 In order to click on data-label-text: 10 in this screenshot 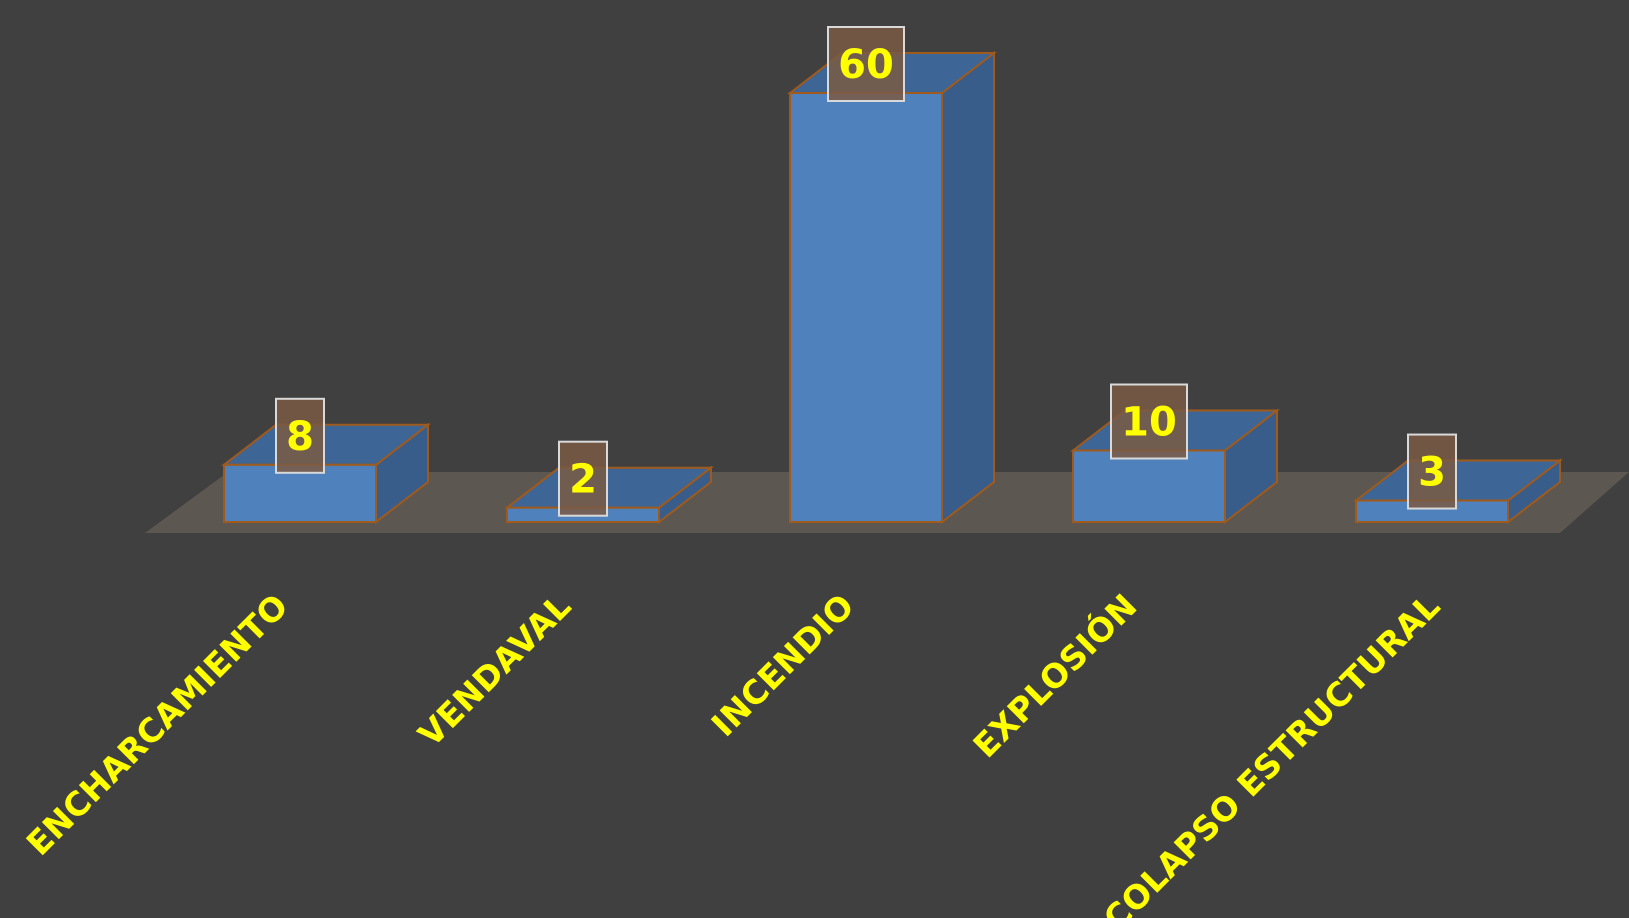, I will do `click(1149, 423)`.